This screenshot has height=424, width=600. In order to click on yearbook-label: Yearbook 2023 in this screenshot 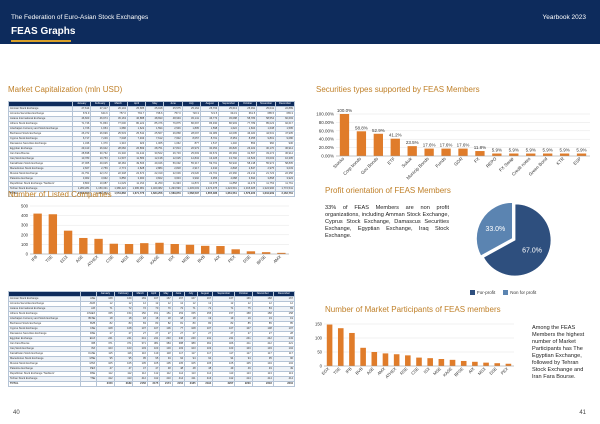, I will do `click(564, 17)`.